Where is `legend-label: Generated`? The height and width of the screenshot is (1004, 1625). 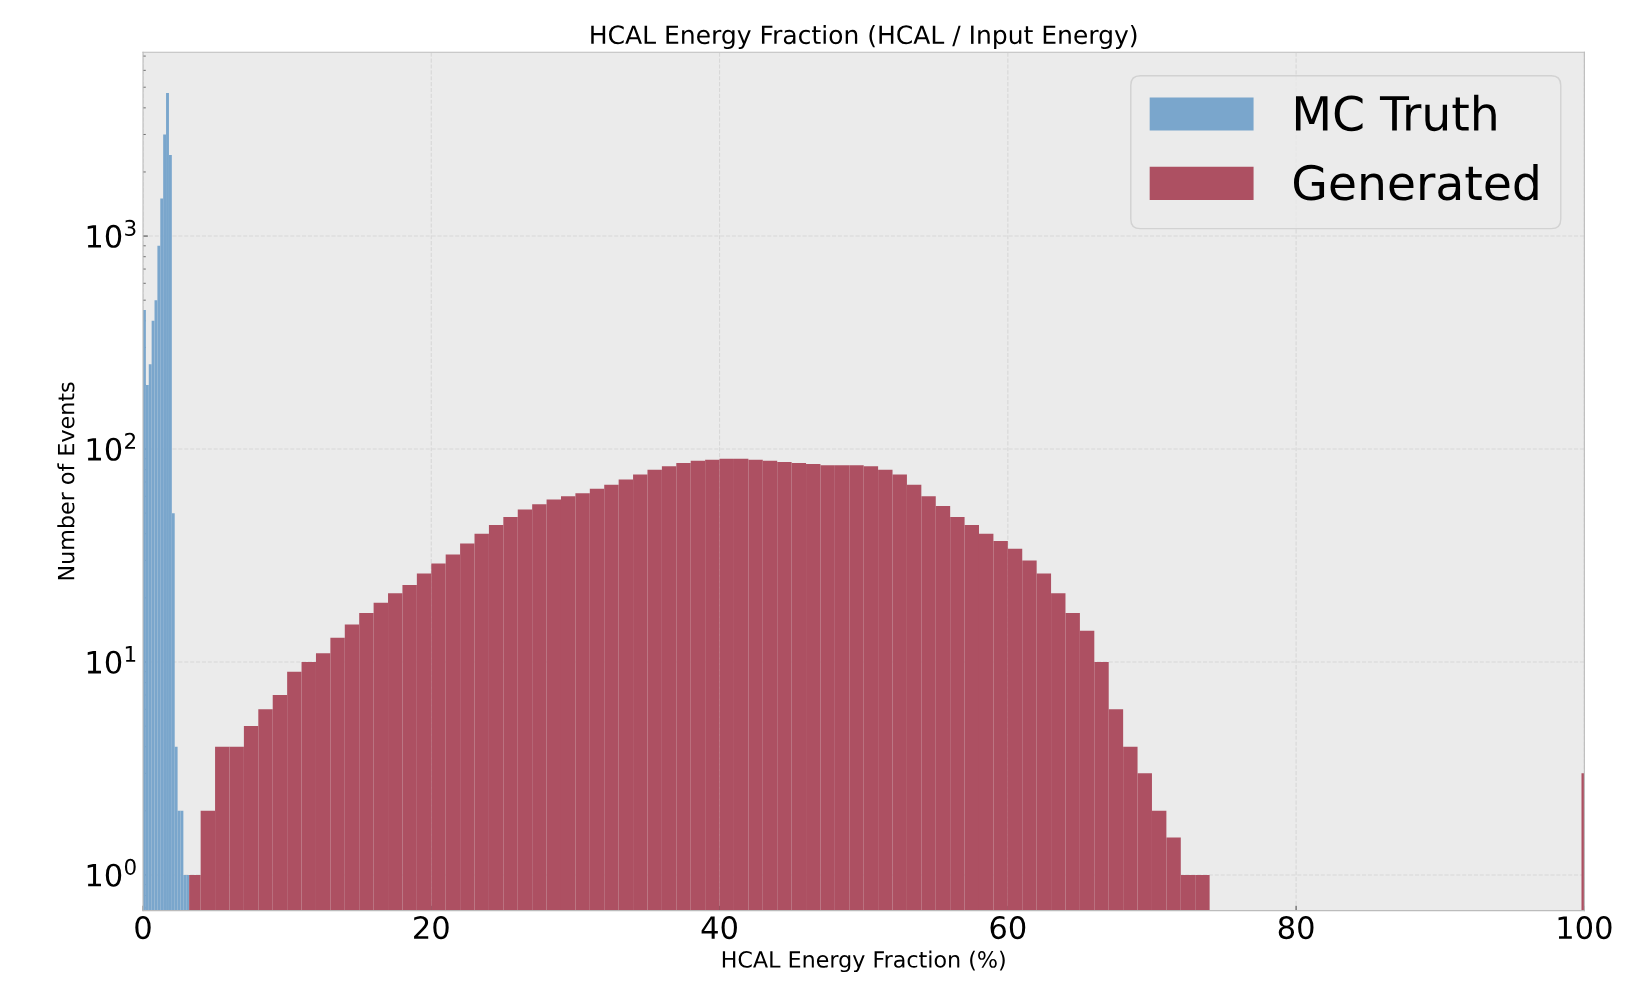
legend-label: Generated is located at coordinates (1416, 182).